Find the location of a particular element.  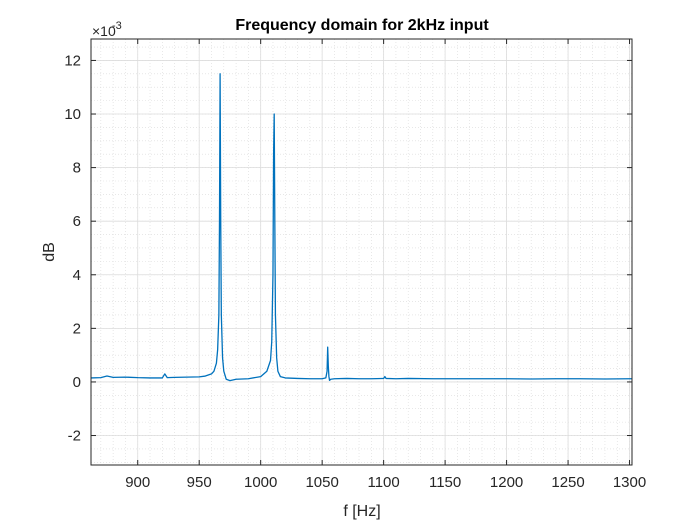

x-tick-label: 900 is located at coordinates (137, 482).